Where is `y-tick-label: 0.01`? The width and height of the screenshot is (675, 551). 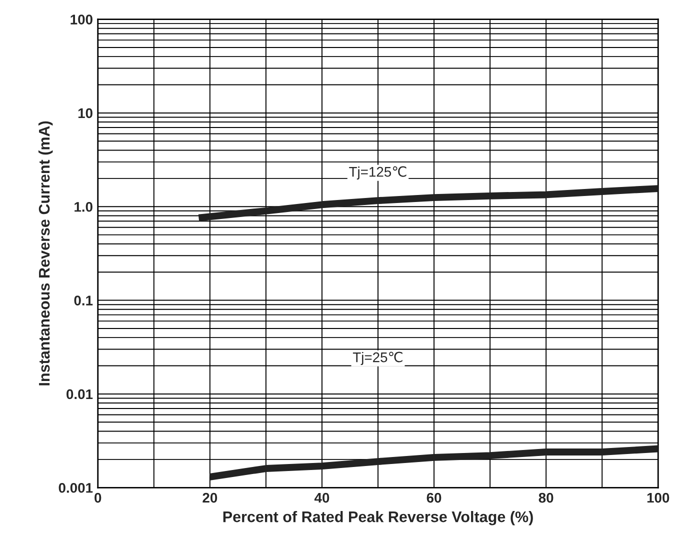
y-tick-label: 0.01 is located at coordinates (79, 394).